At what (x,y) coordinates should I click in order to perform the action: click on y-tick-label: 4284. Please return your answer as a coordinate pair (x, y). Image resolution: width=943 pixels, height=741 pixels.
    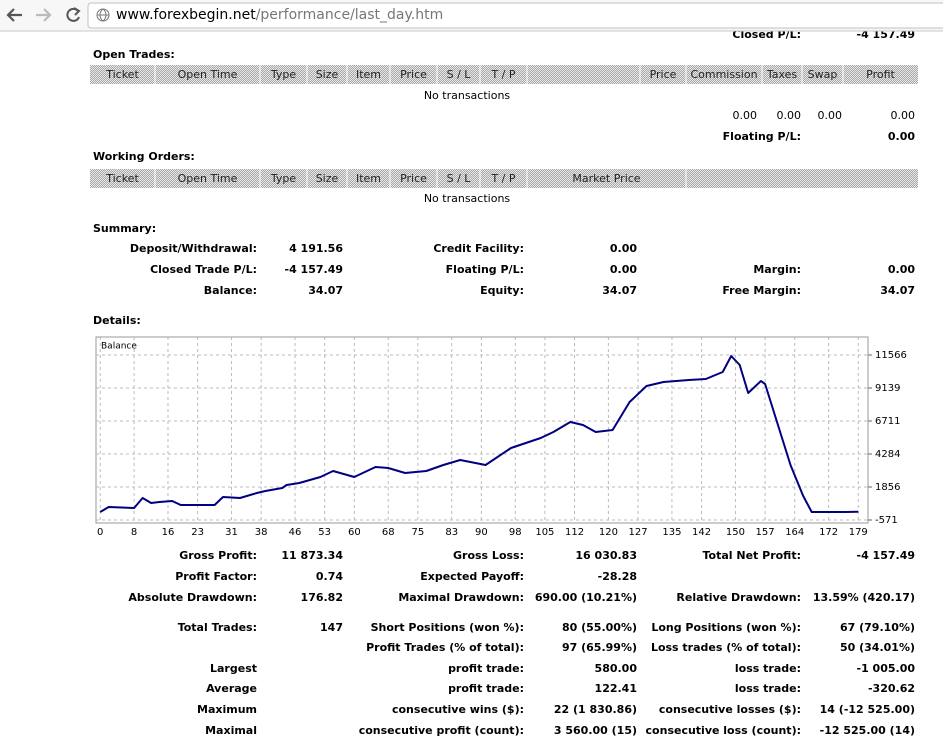
    Looking at the image, I should click on (887, 454).